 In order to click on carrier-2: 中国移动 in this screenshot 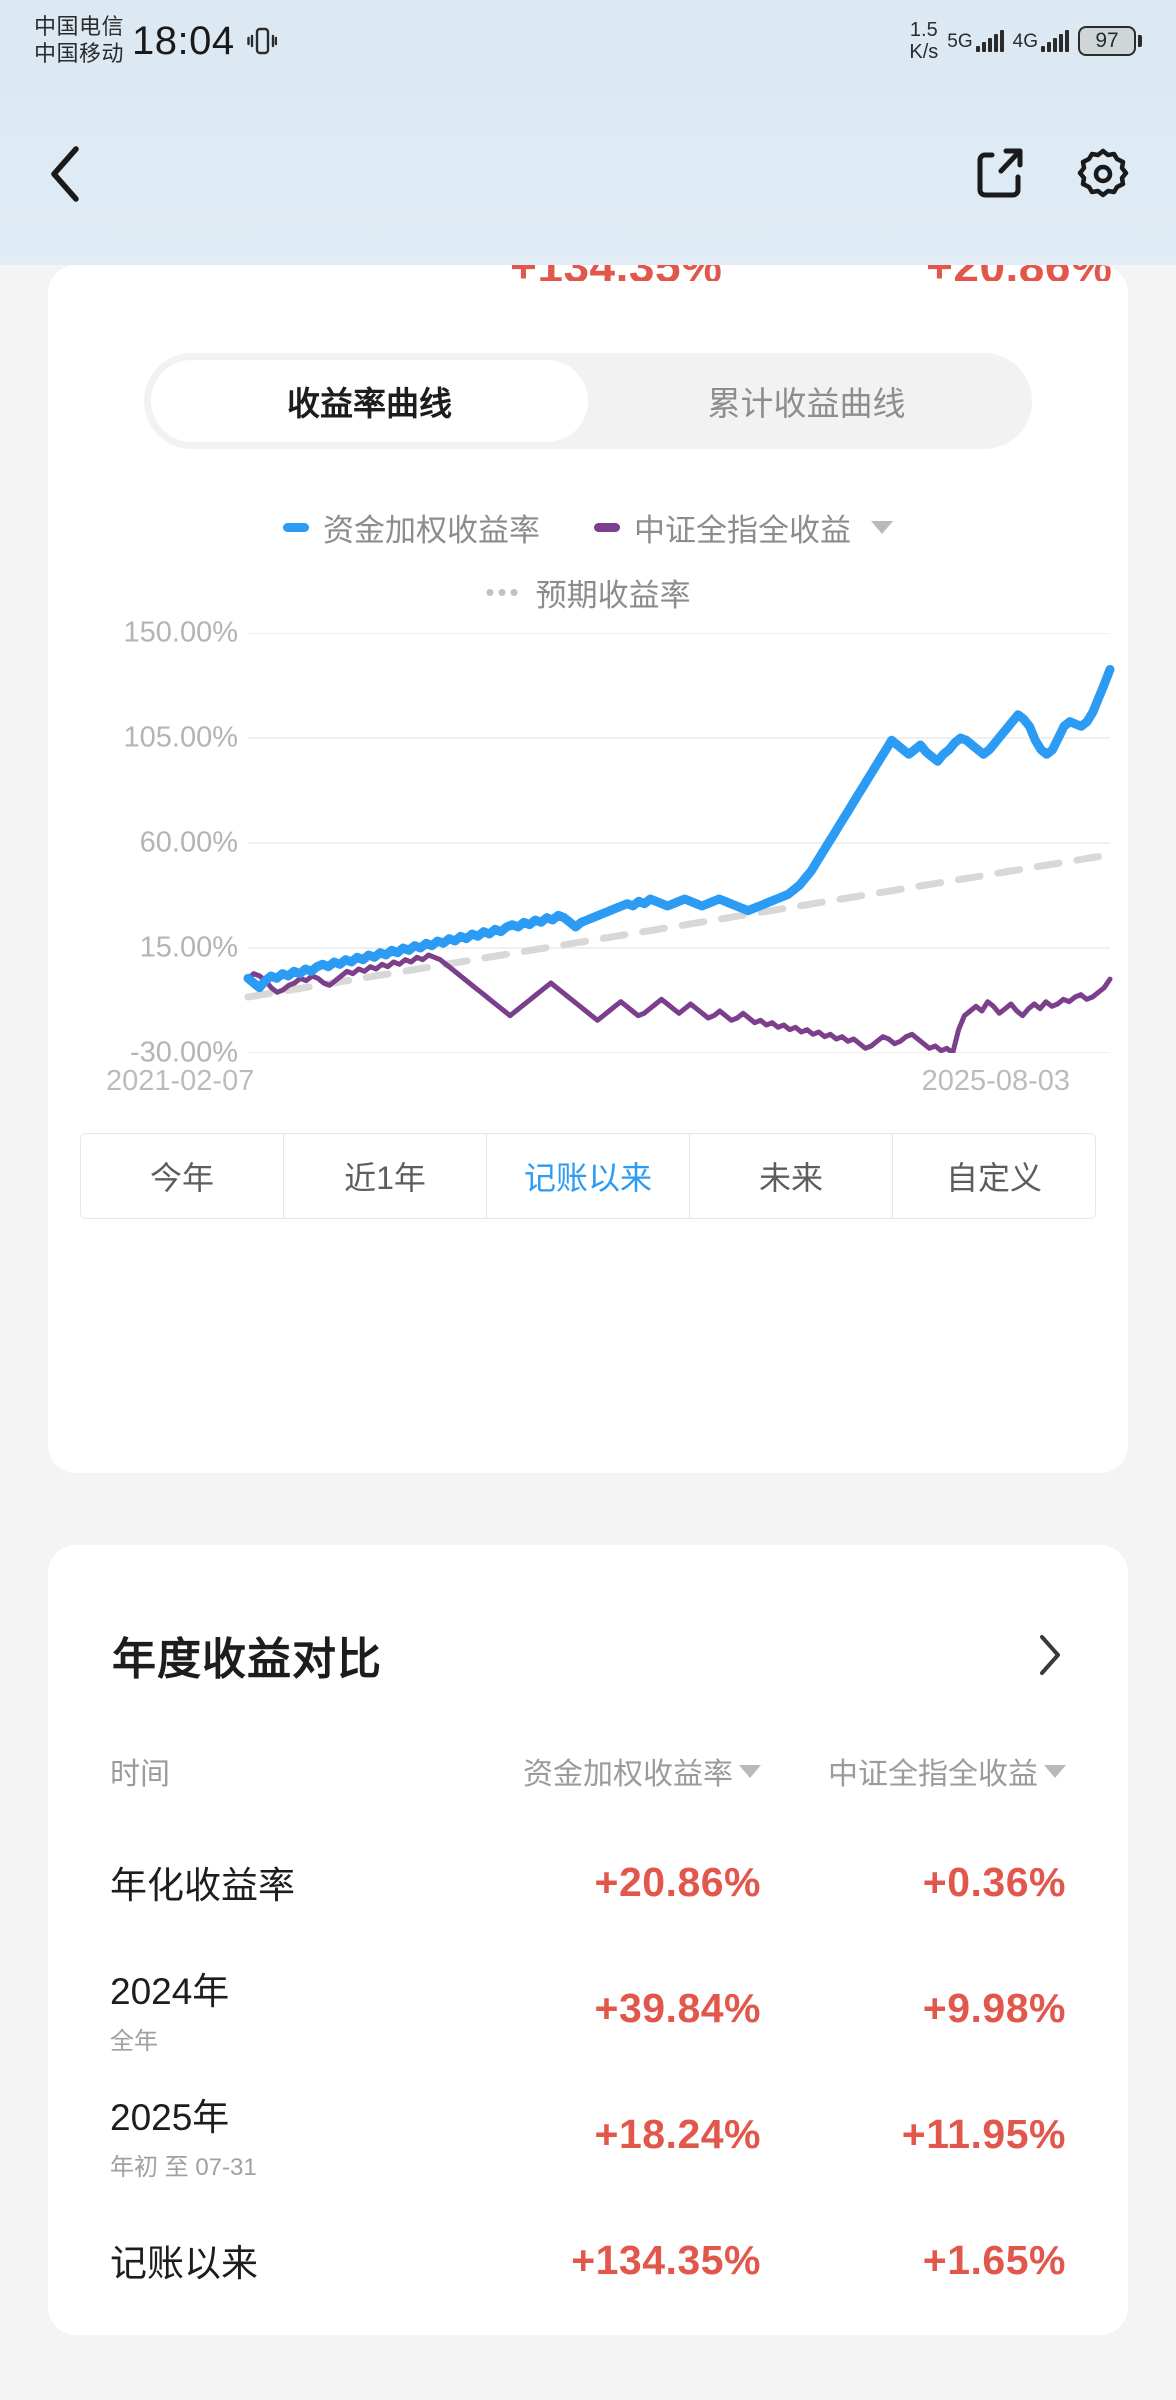, I will do `click(79, 53)`.